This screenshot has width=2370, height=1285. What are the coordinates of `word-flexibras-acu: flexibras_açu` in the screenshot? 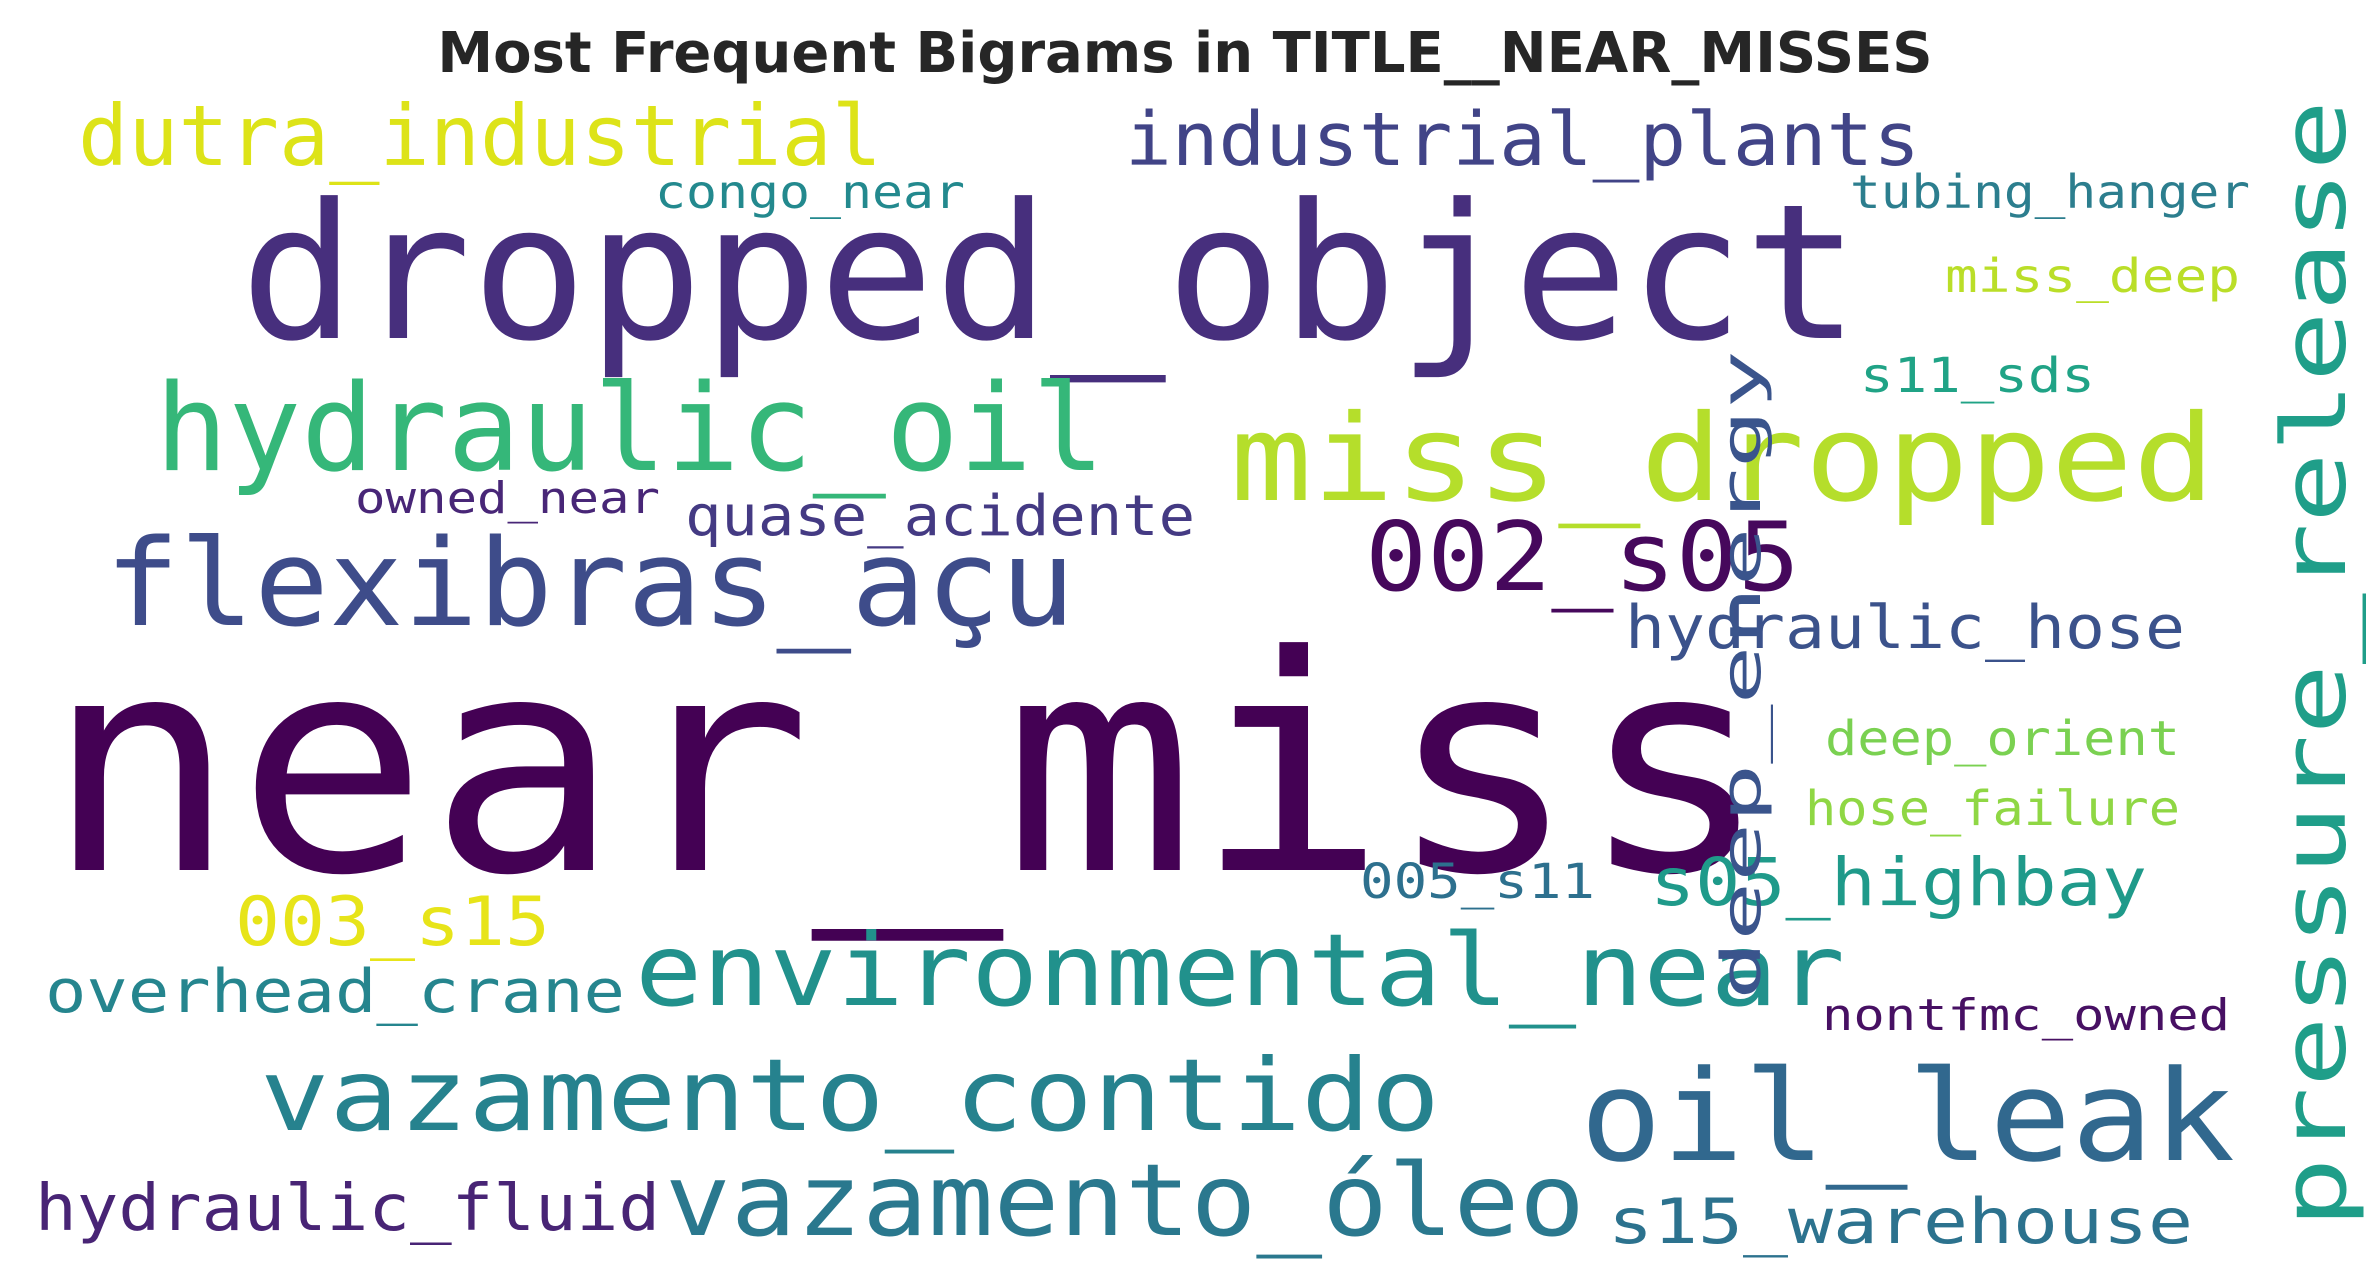 It's located at (590, 584).